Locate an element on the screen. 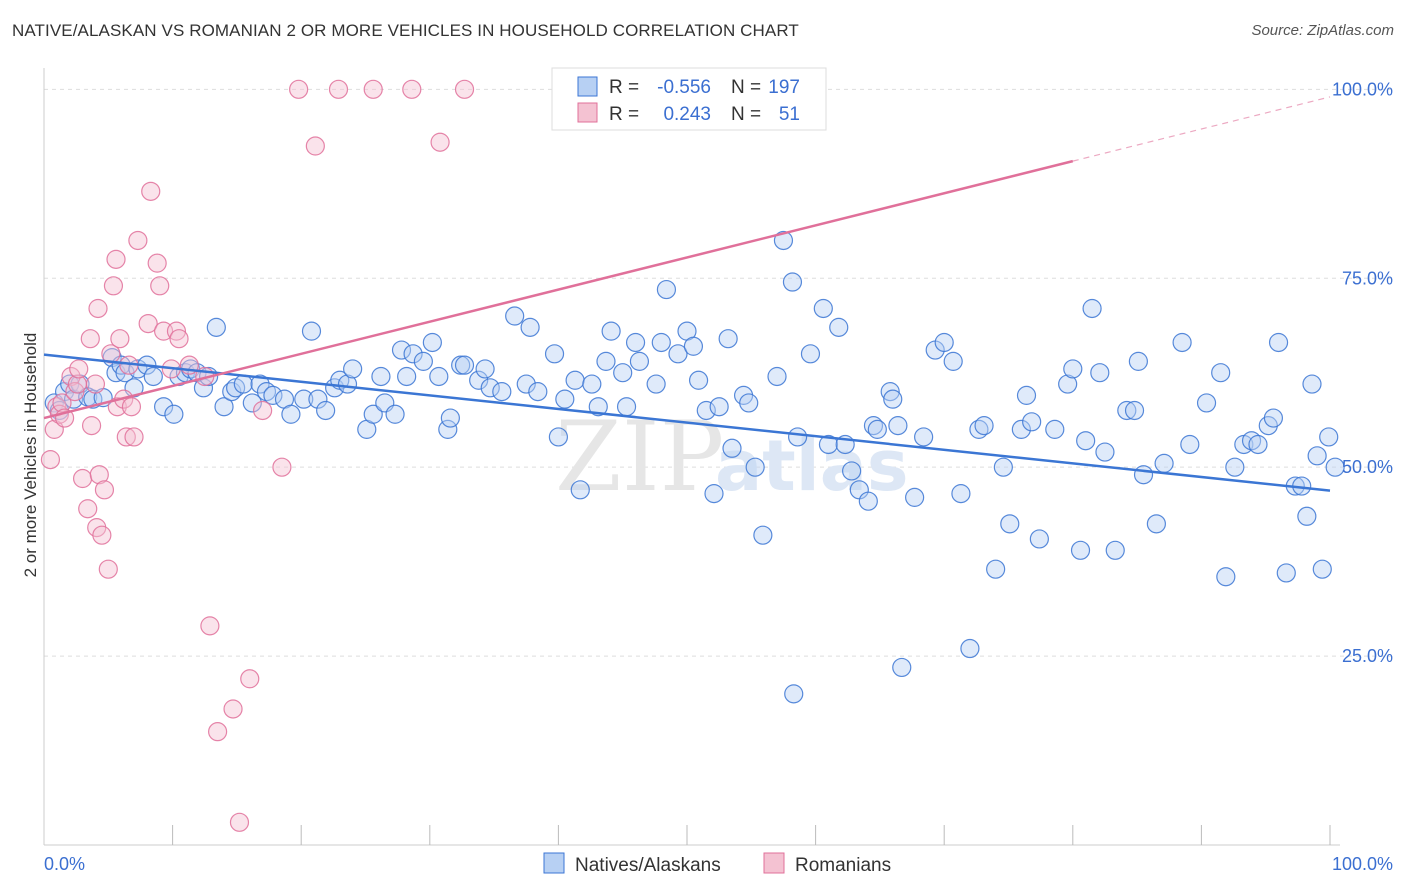 The height and width of the screenshot is (892, 1406). bottom-legend-romanians-swatch is located at coordinates (774, 863).